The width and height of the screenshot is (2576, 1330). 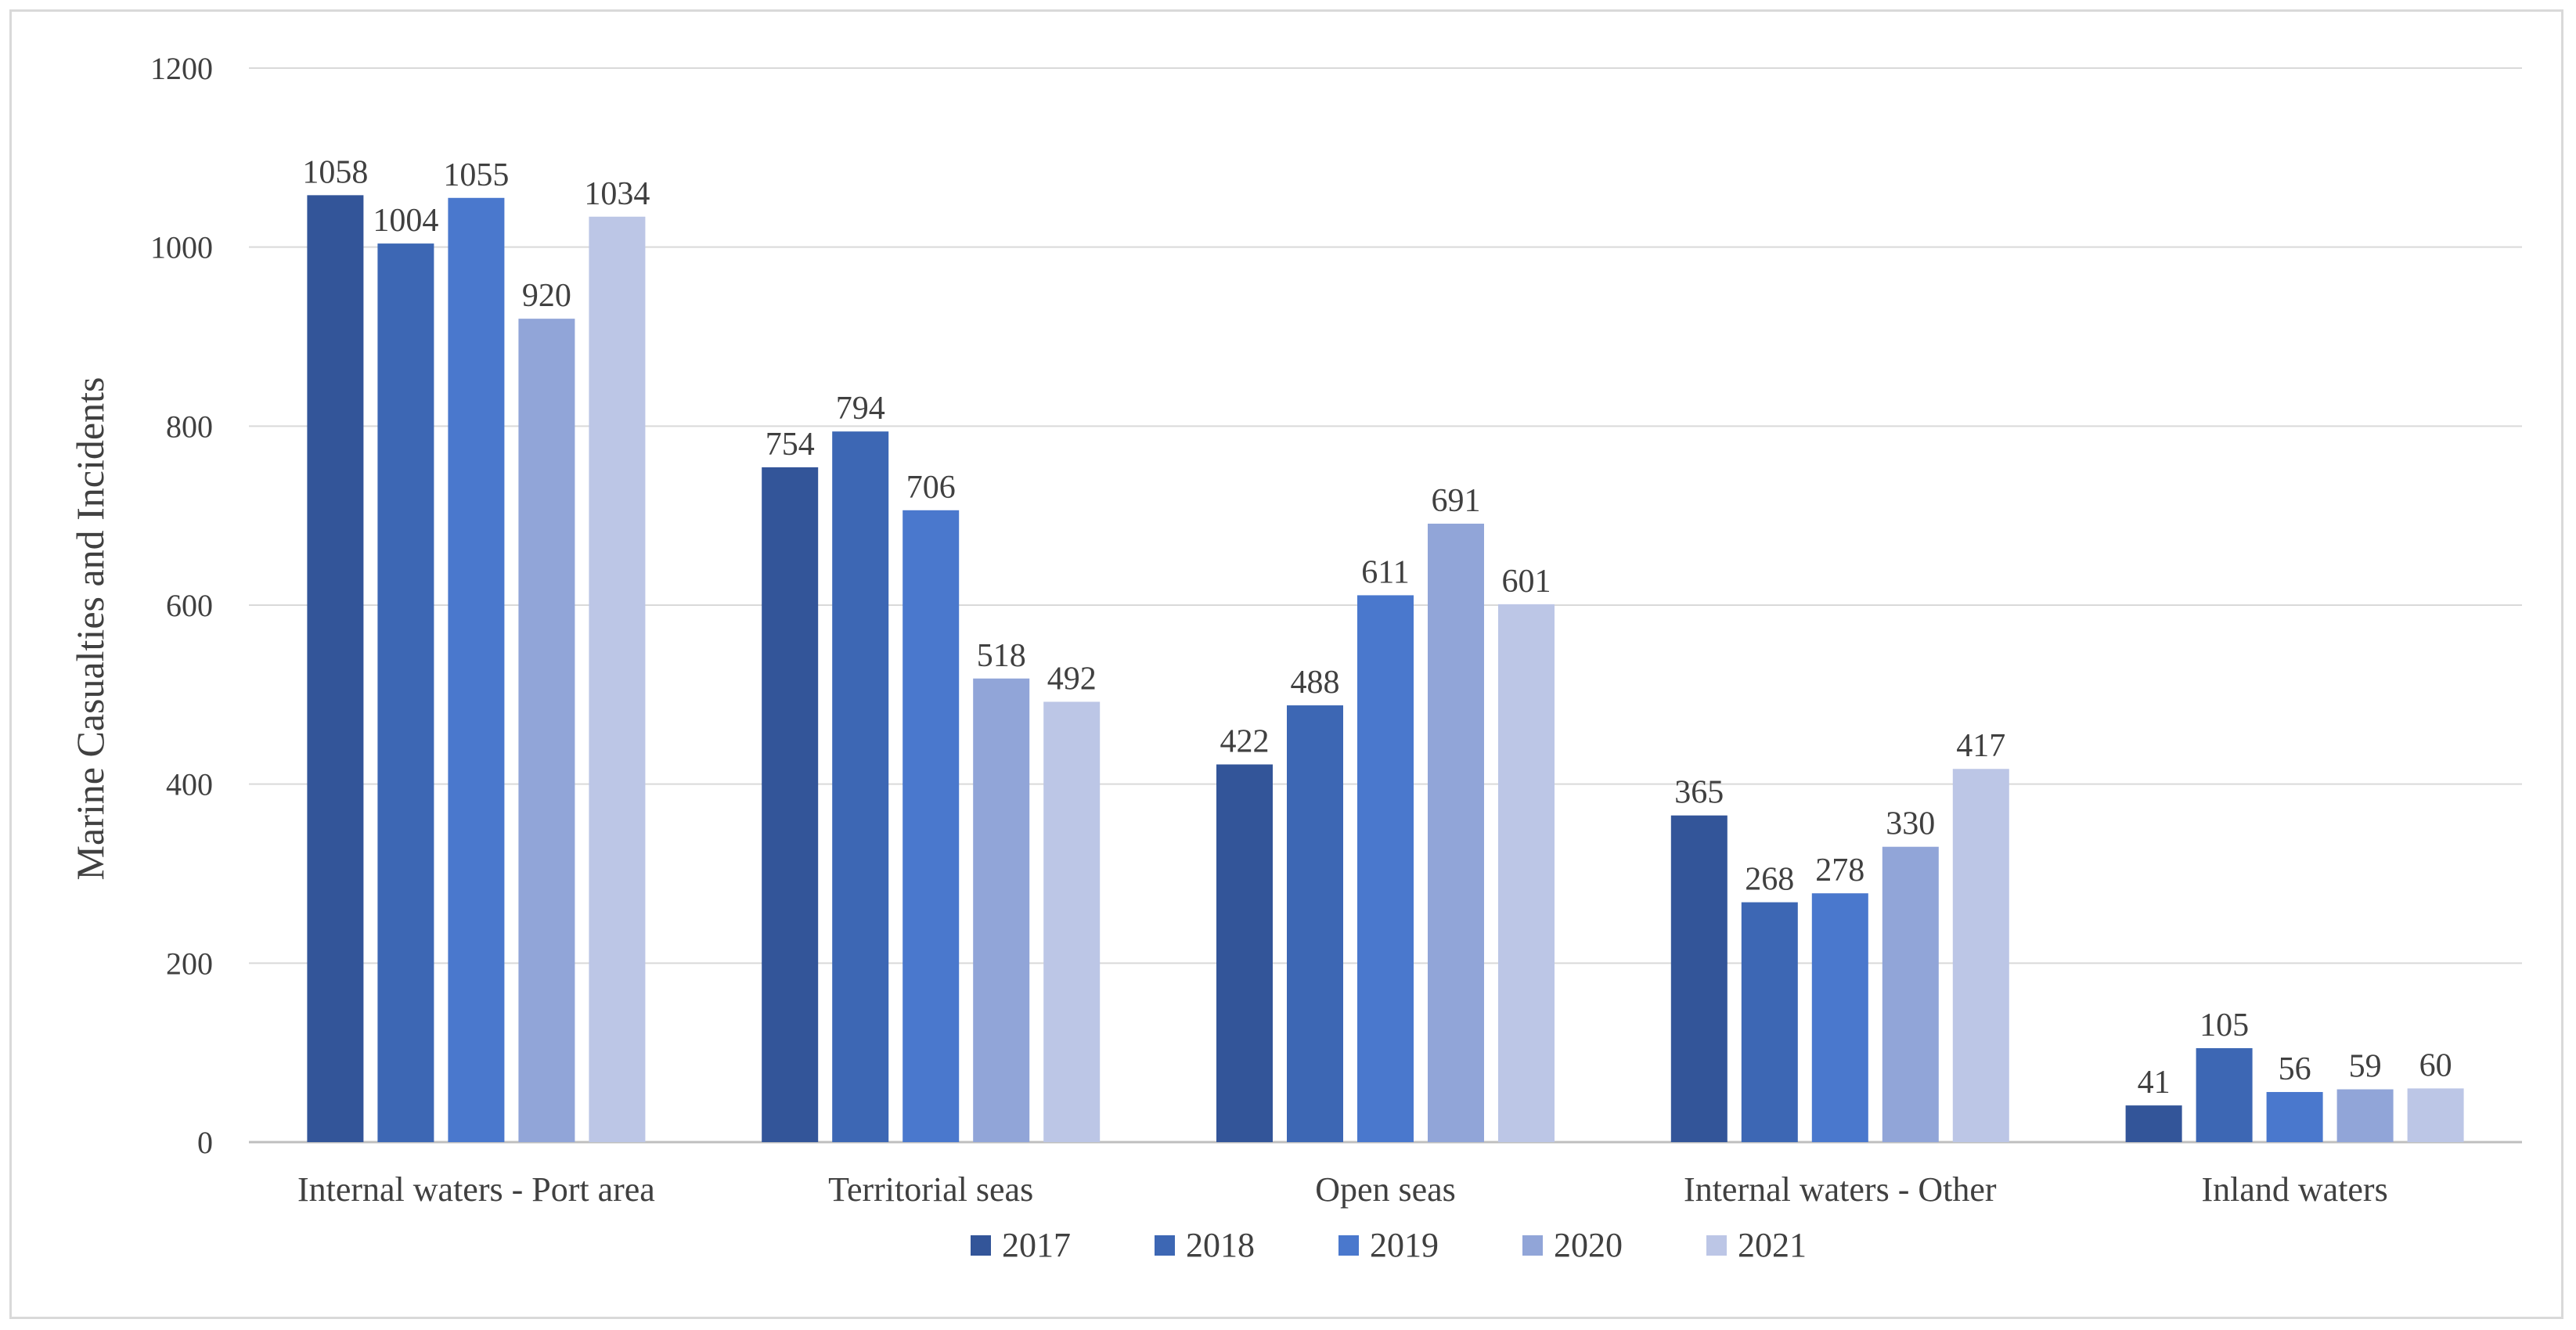 I want to click on data-label: 278, so click(x=1839, y=870).